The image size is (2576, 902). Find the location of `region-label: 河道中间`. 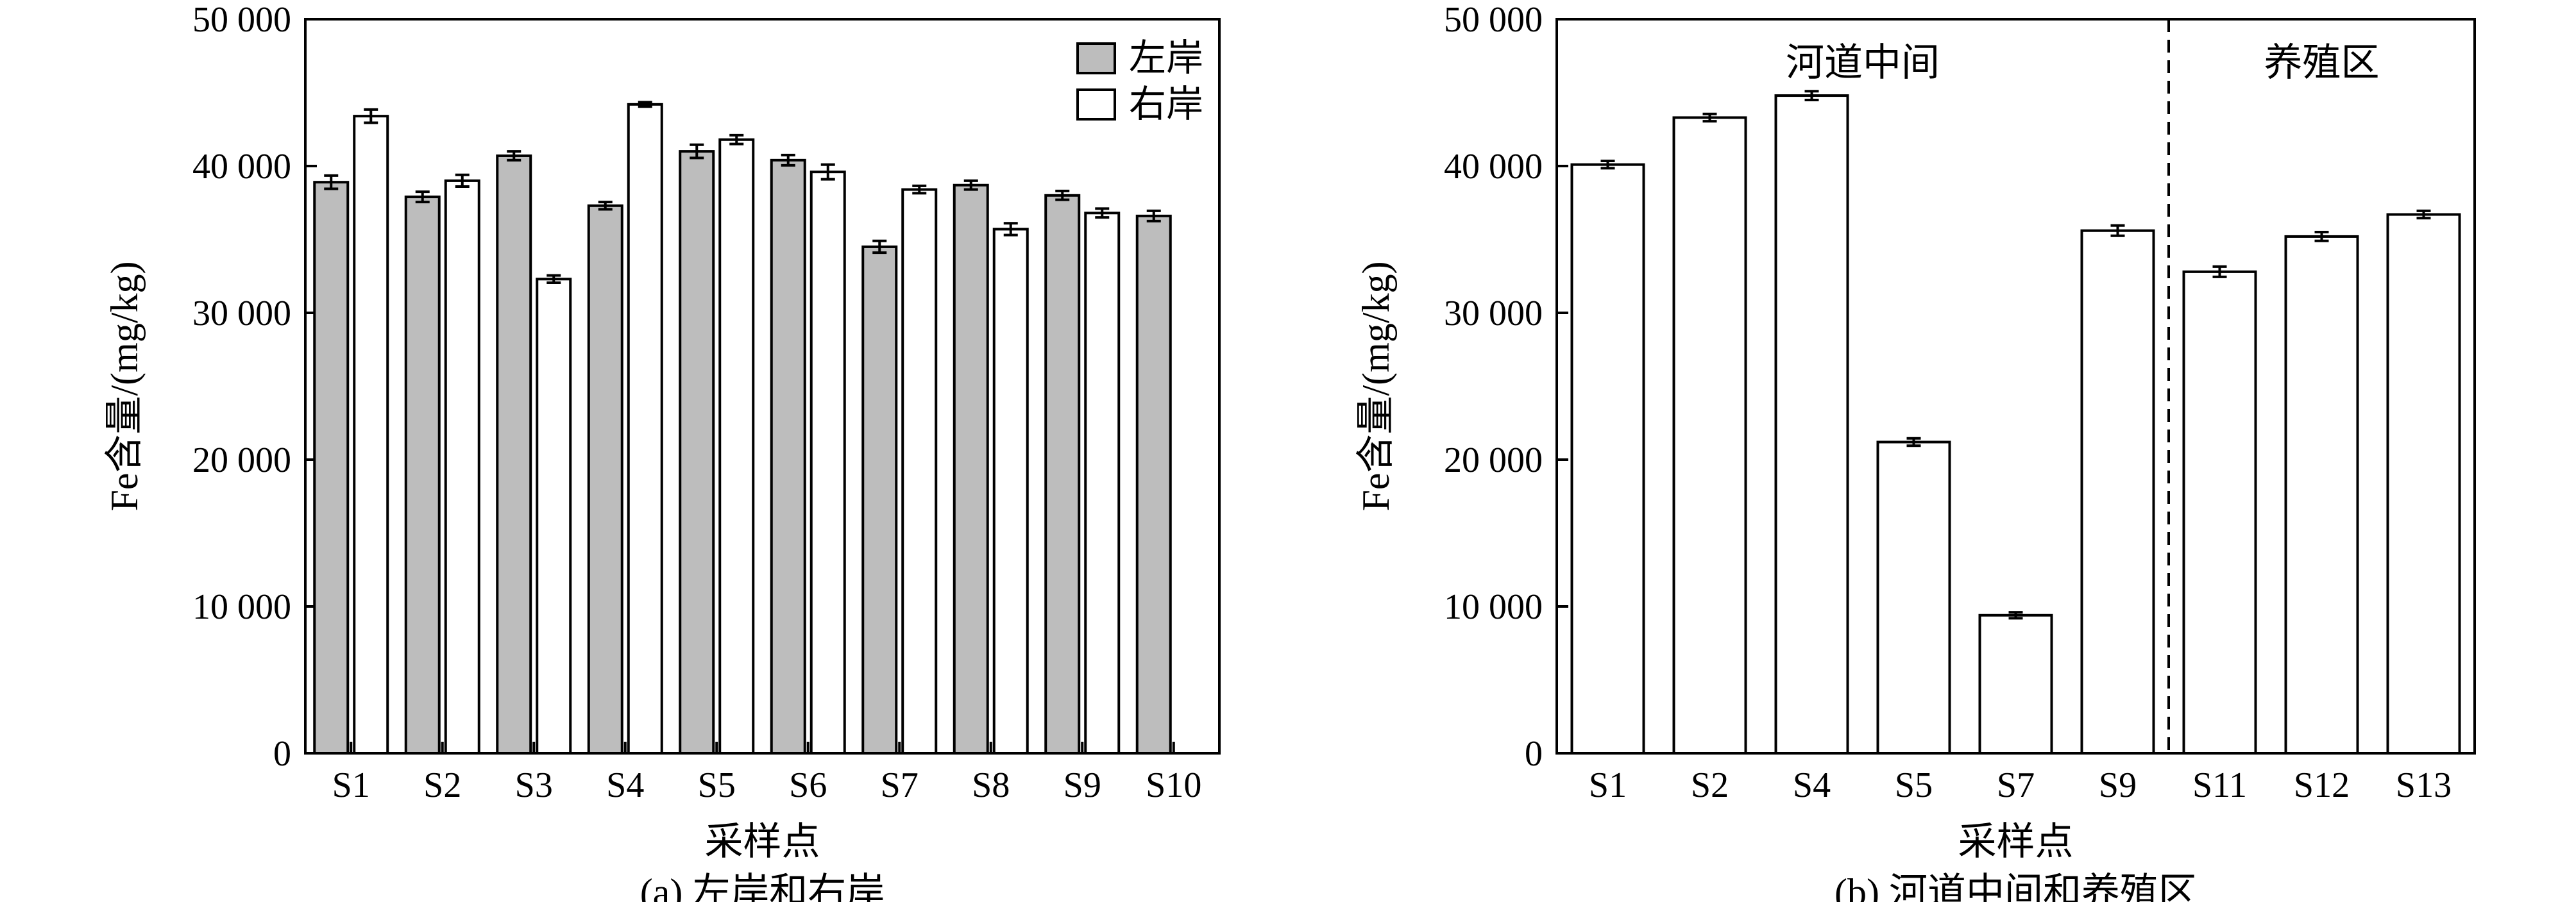

region-label: 河道中间 is located at coordinates (1863, 63).